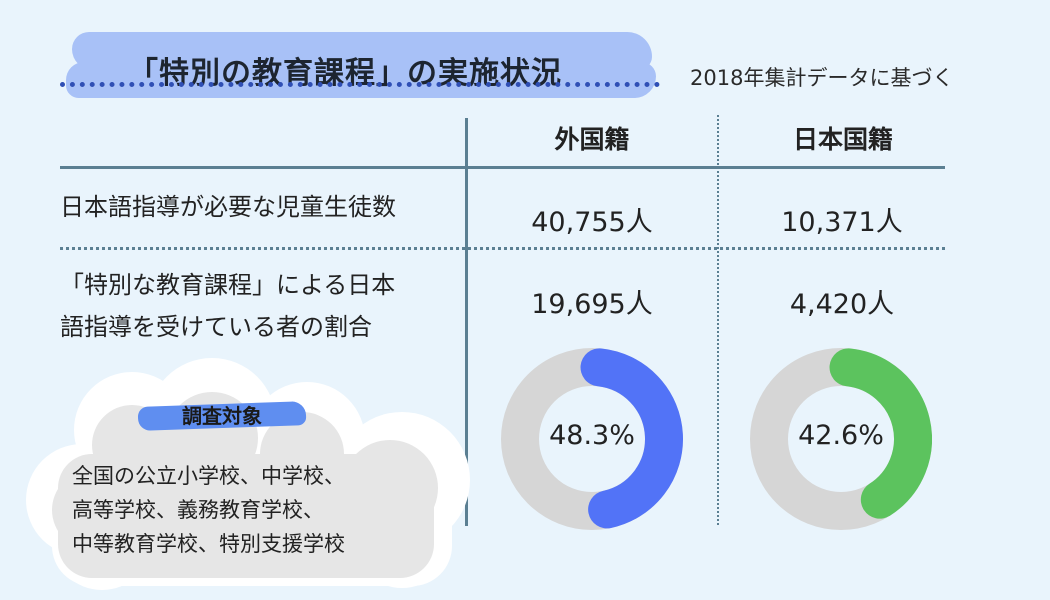 Image resolution: width=1050 pixels, height=600 pixels. What do you see at coordinates (718, 320) in the screenshot?
I see `column-divider-dotted` at bounding box center [718, 320].